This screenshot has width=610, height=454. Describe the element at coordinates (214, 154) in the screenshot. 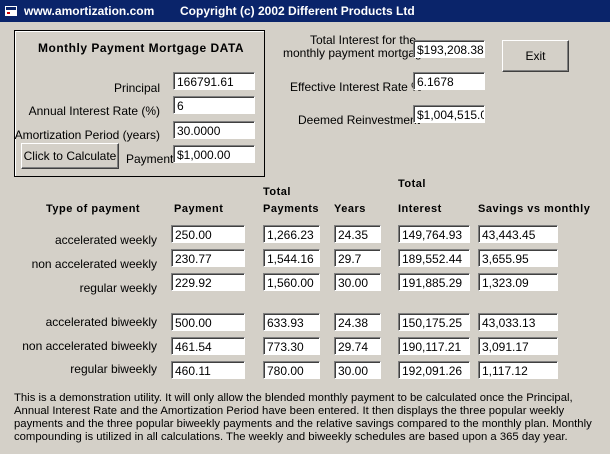

I see `payment-output: $1,000.00` at that location.